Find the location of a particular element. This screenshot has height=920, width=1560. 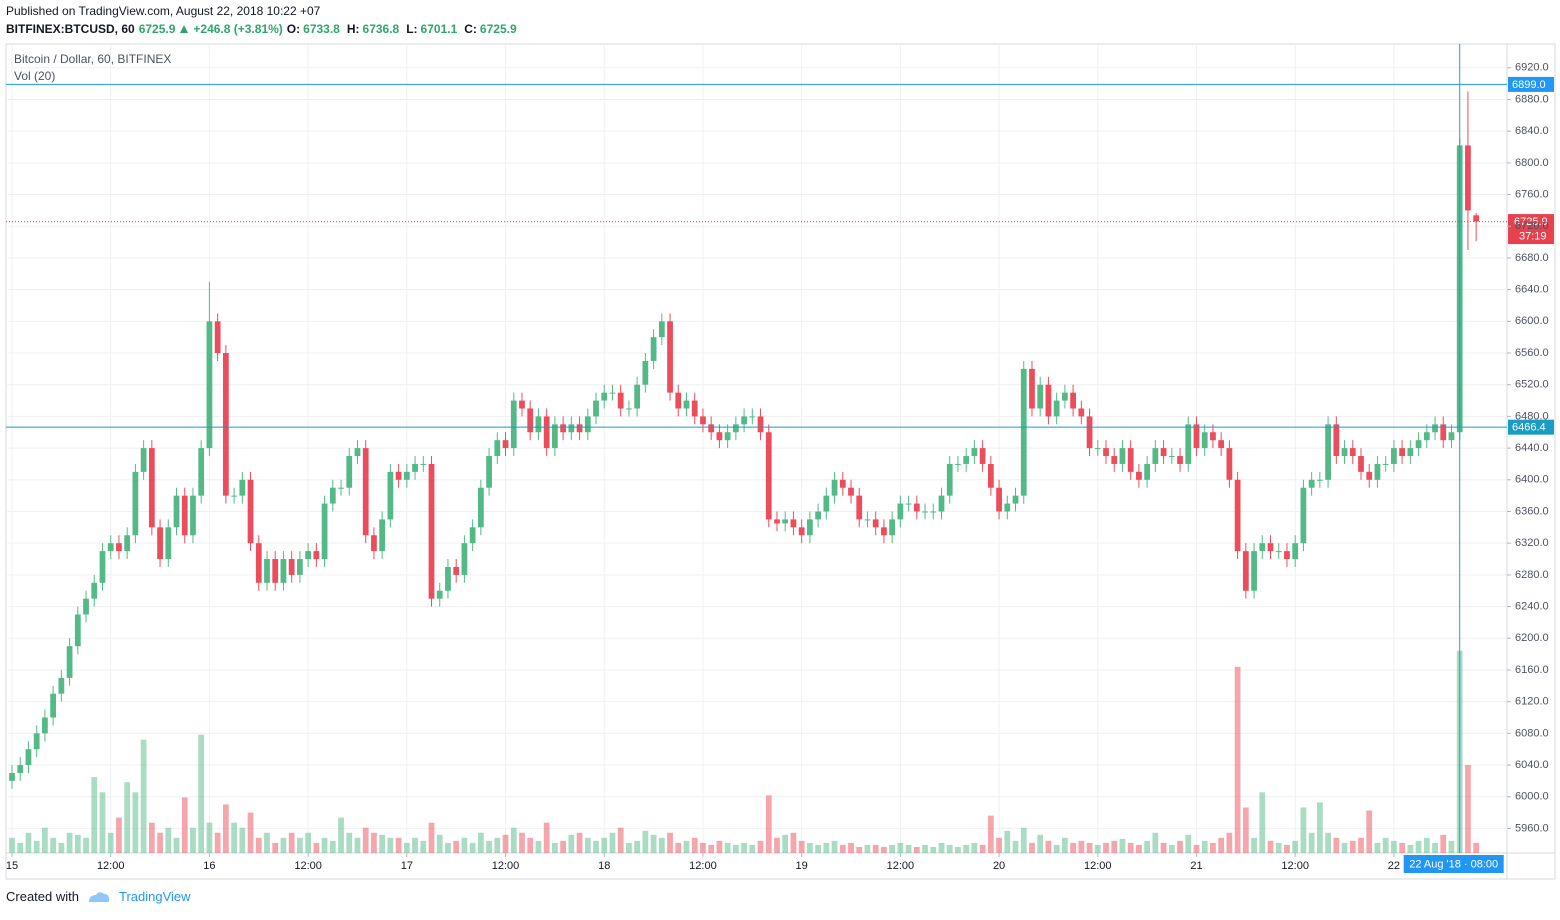

y-tick-label: 5960.0 is located at coordinates (1532, 828).